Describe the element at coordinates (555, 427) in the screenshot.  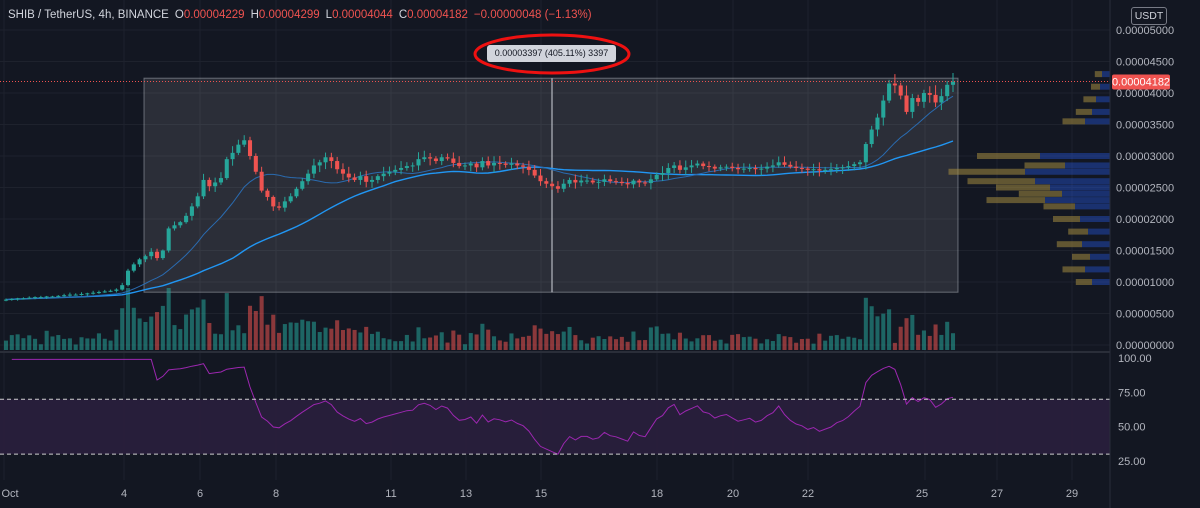
I see `rsi-band` at that location.